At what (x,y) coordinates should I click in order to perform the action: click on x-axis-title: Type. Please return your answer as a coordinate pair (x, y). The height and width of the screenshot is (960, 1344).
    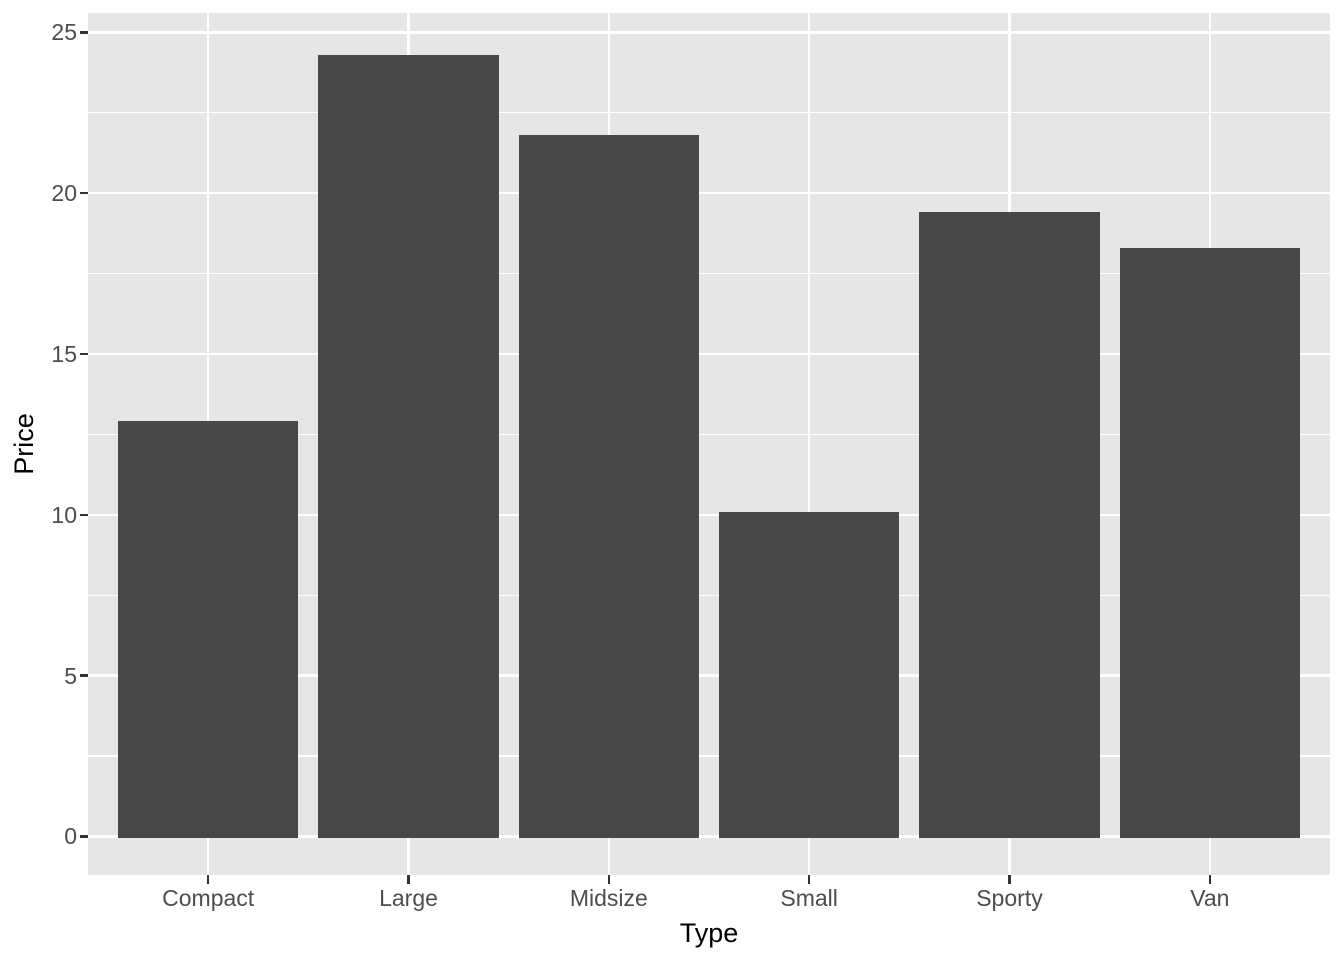
    Looking at the image, I should click on (709, 933).